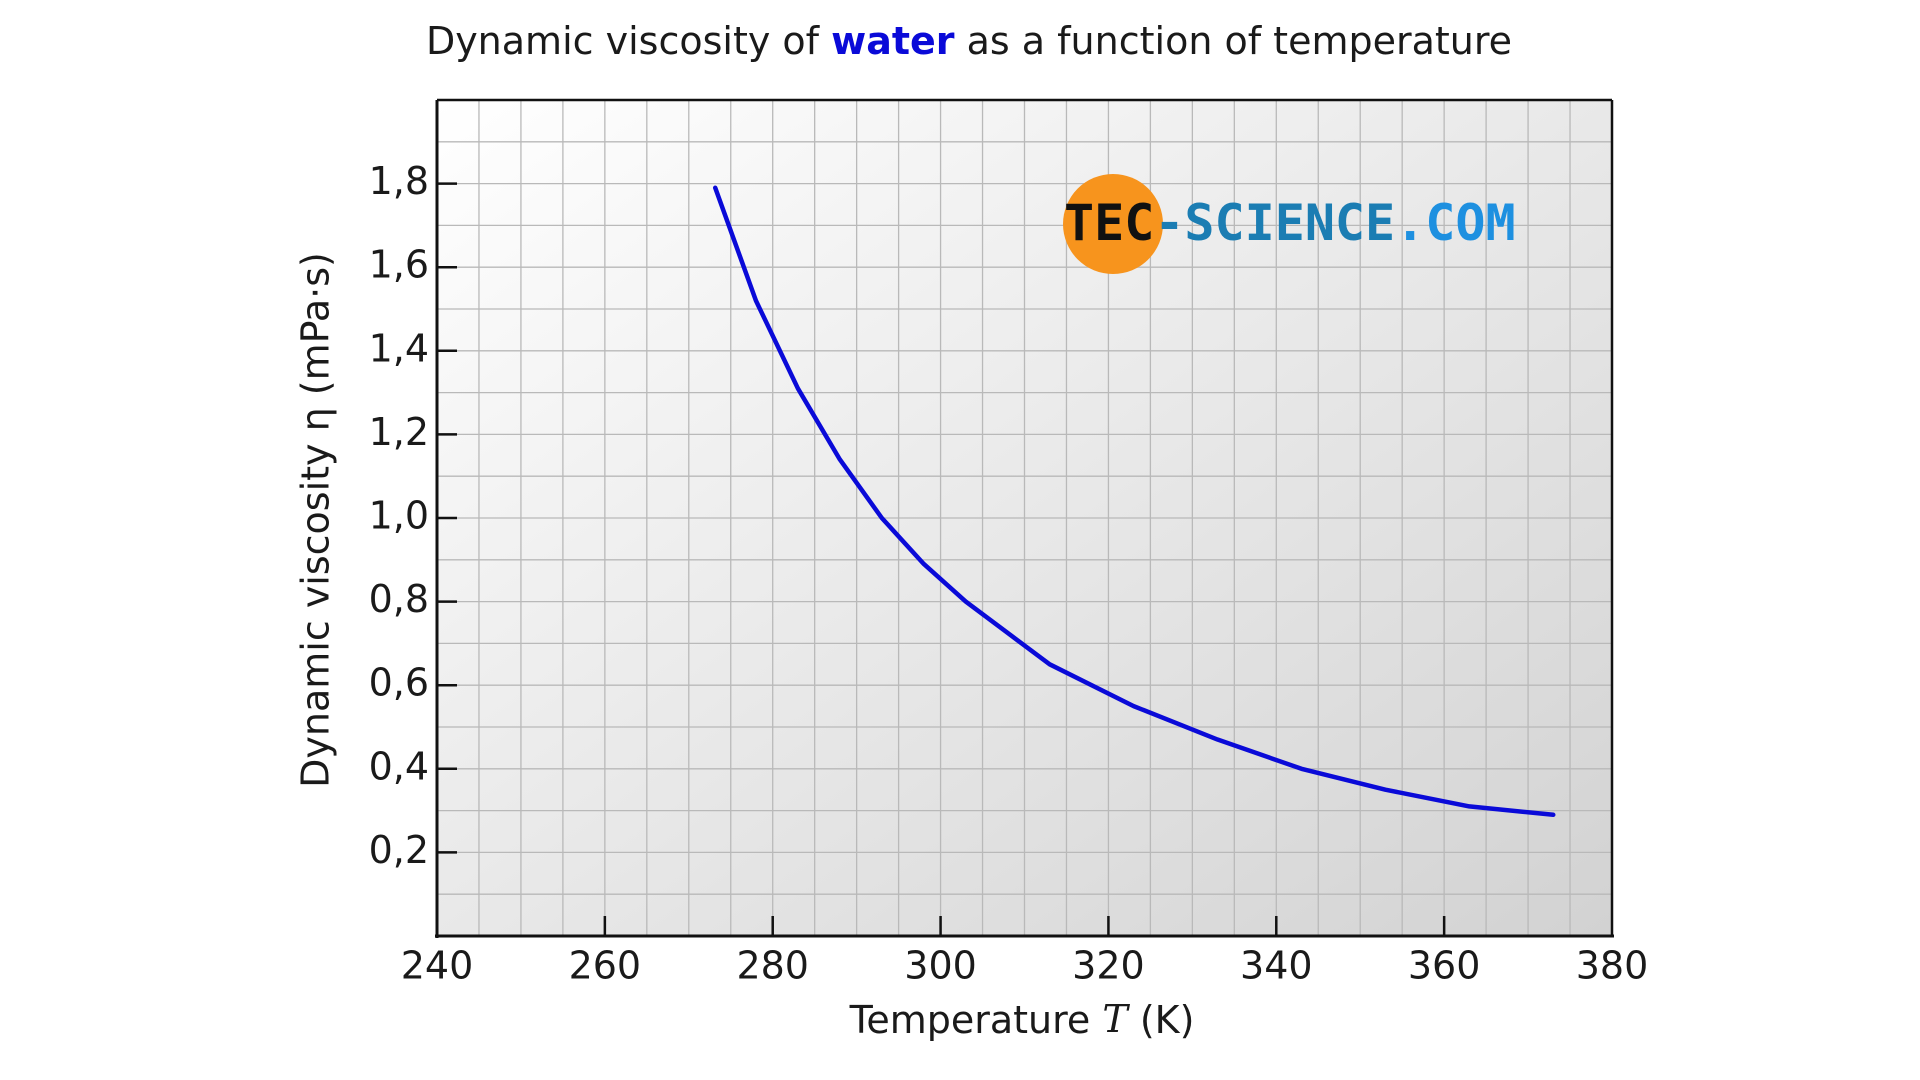 Image resolution: width=1920 pixels, height=1080 pixels. I want to click on x-tick-label: 360, so click(1444, 966).